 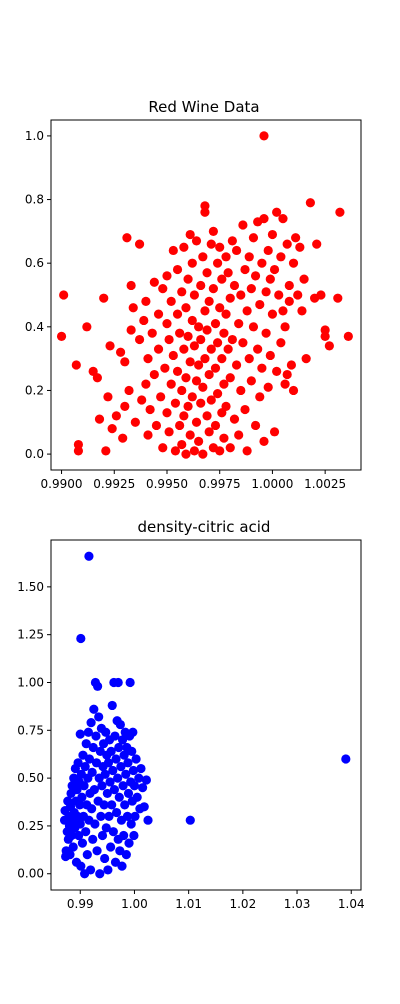 What do you see at coordinates (30, 826) in the screenshot?
I see `y-tick-label: 0.25` at bounding box center [30, 826].